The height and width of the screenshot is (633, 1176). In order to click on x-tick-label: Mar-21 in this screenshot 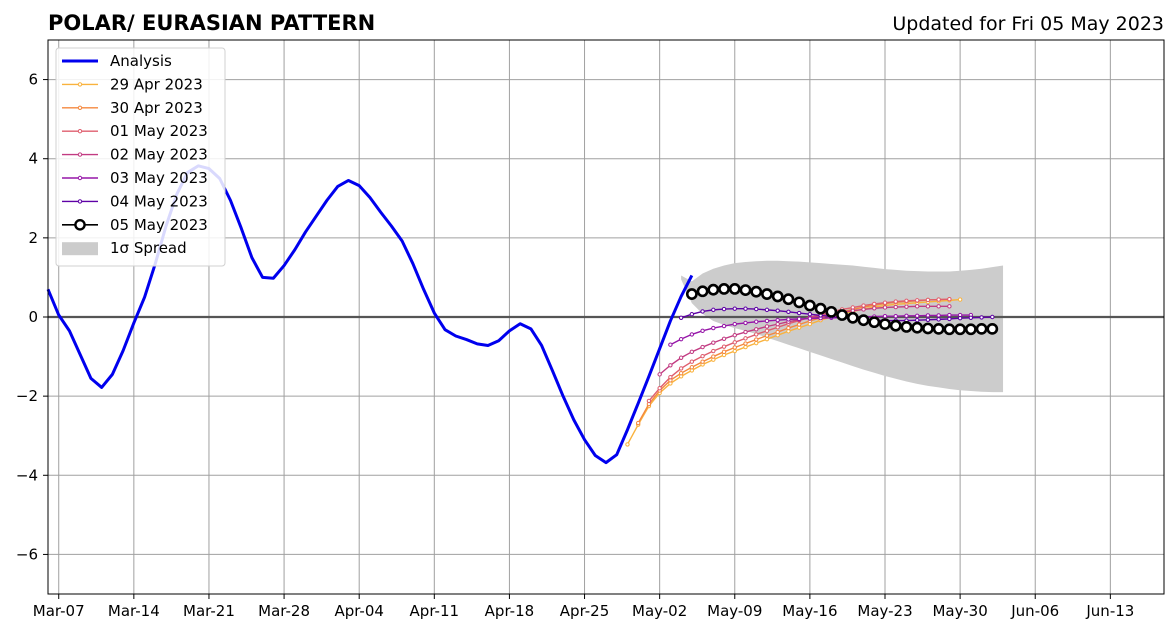, I will do `click(209, 611)`.